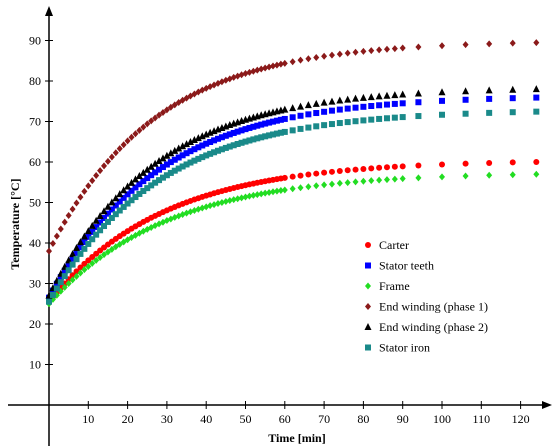  I want to click on y-tick-label: 60, so click(35, 162).